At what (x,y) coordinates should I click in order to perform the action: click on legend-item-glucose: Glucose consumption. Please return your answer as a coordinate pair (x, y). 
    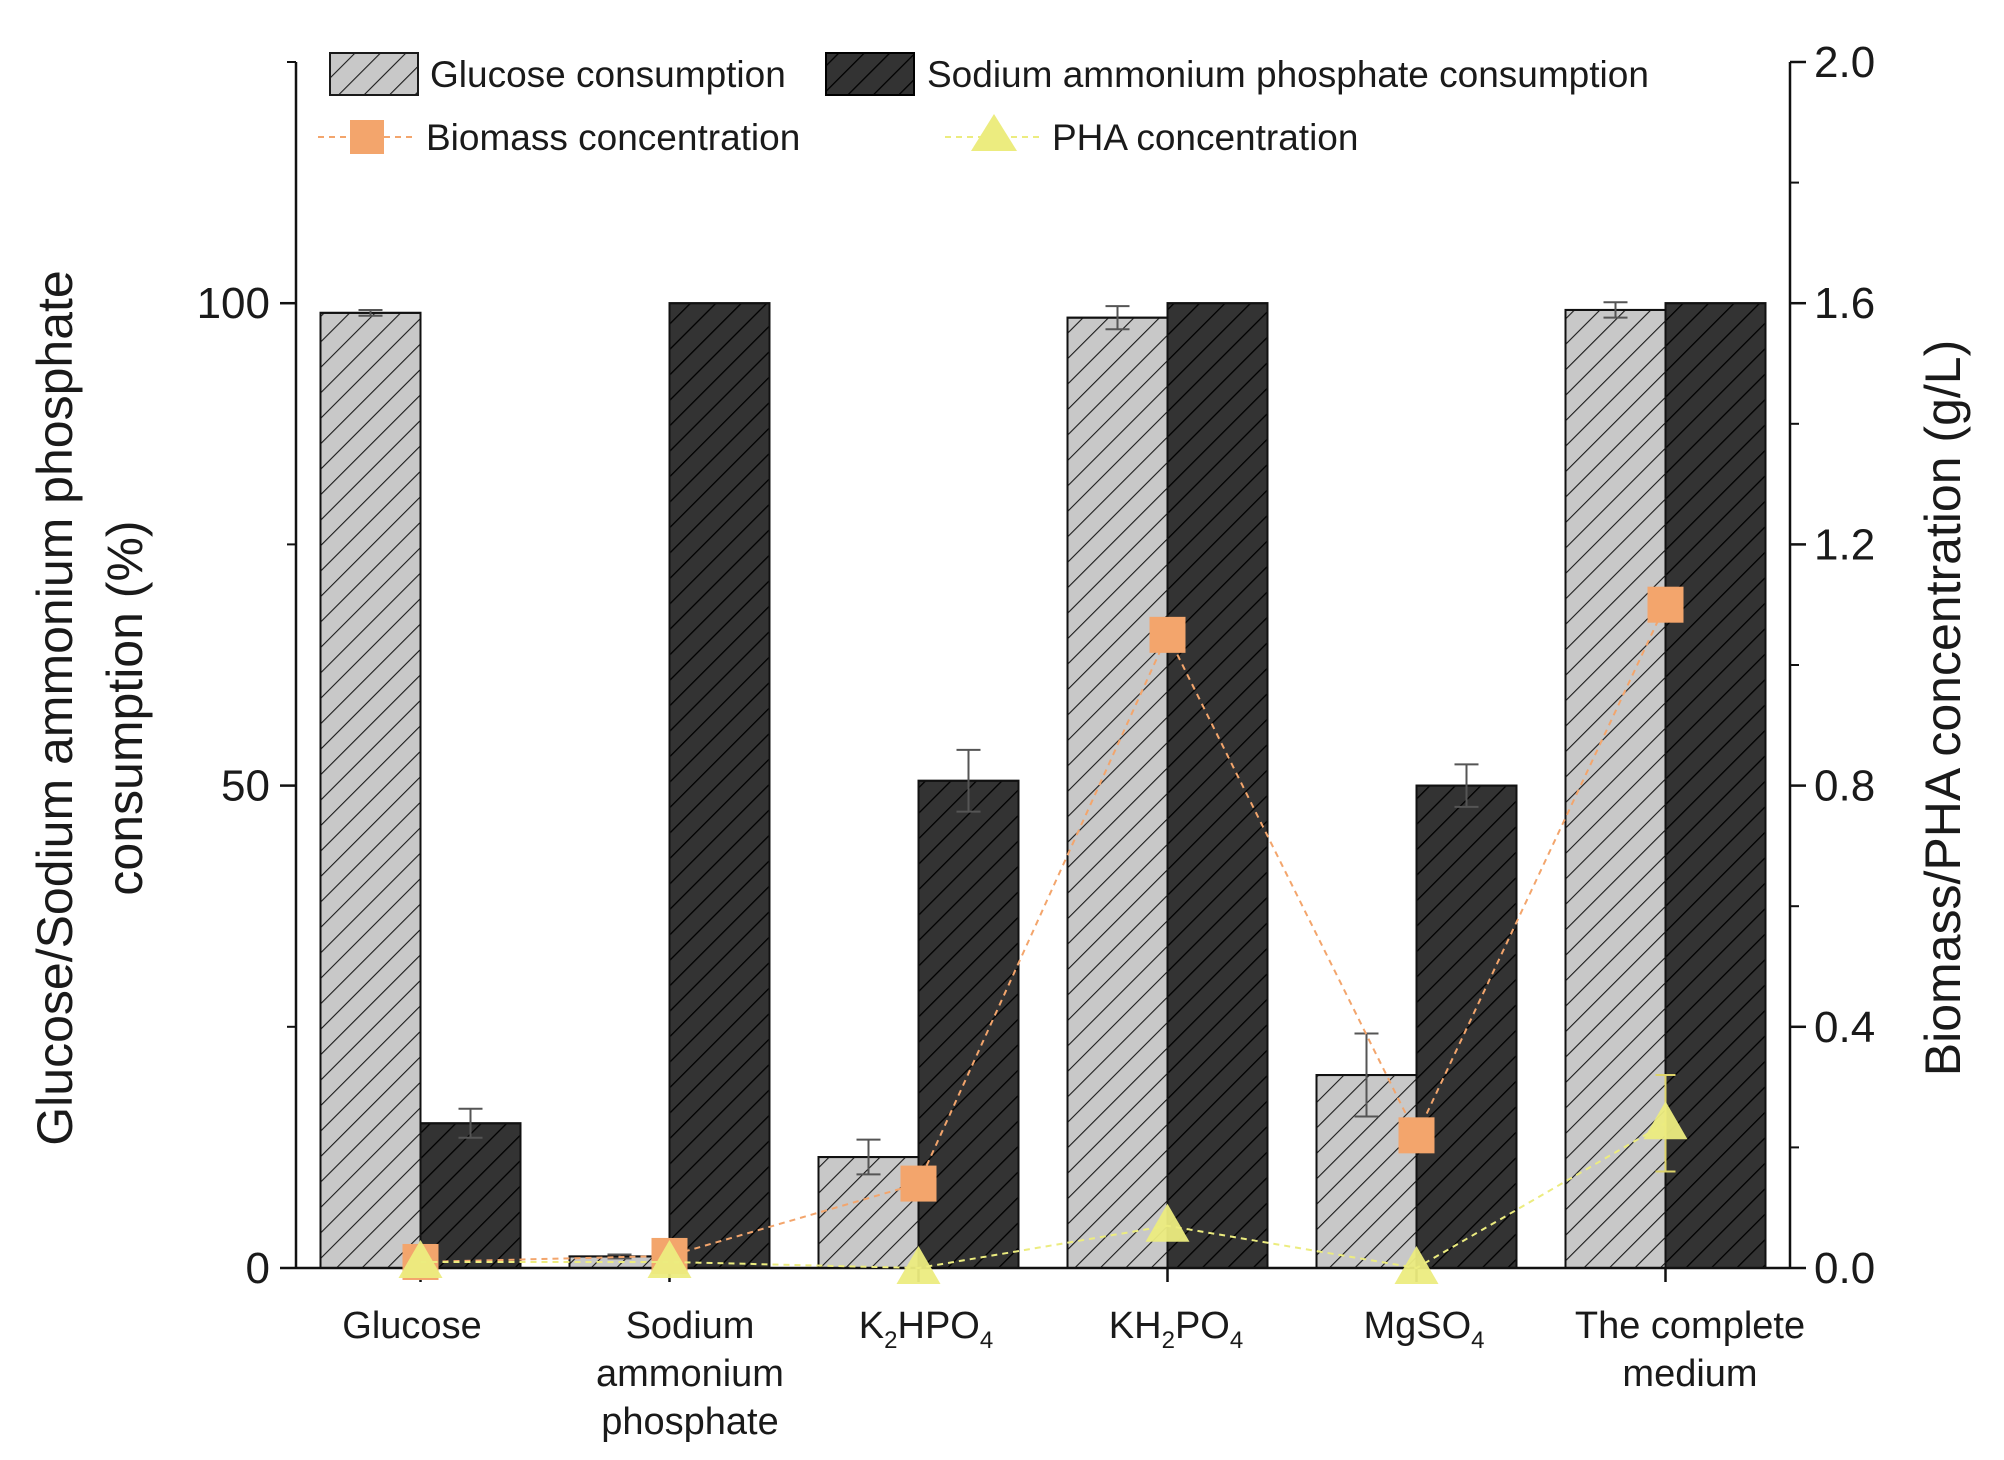
    Looking at the image, I should click on (557, 74).